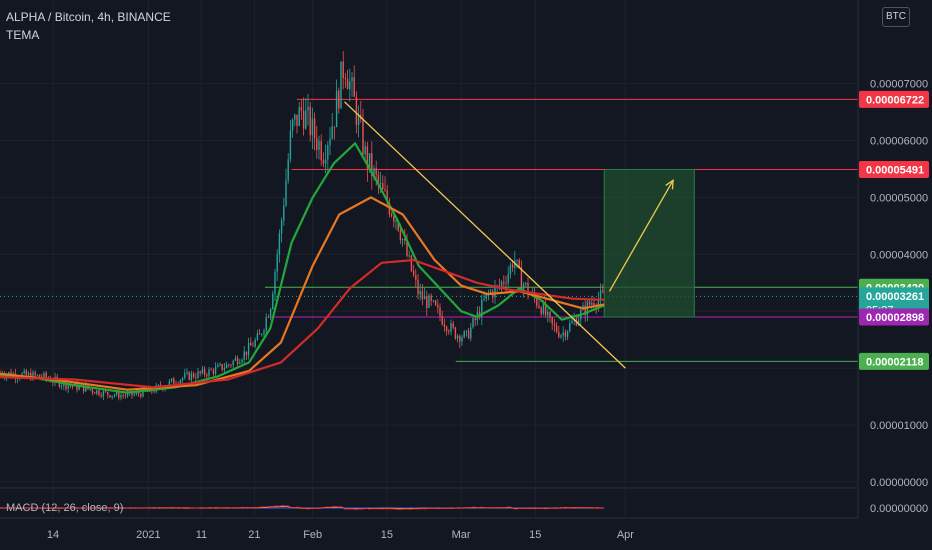  Describe the element at coordinates (302, 507) in the screenshot. I see `macd-histogram` at that location.